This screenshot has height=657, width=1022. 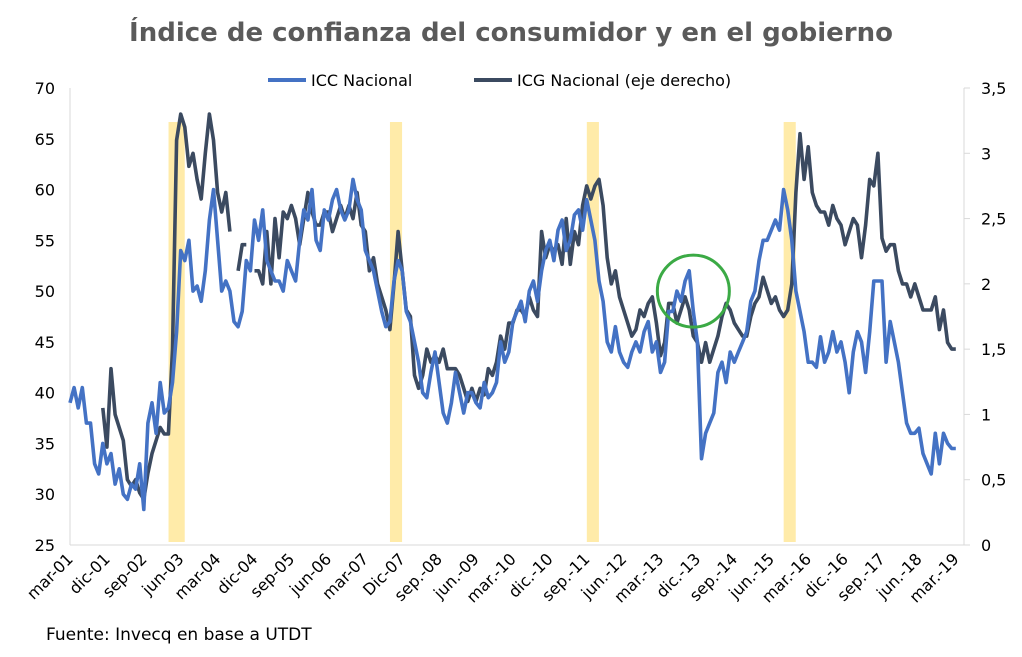 I want to click on y-right-tick-label: 0,5, so click(x=993, y=480).